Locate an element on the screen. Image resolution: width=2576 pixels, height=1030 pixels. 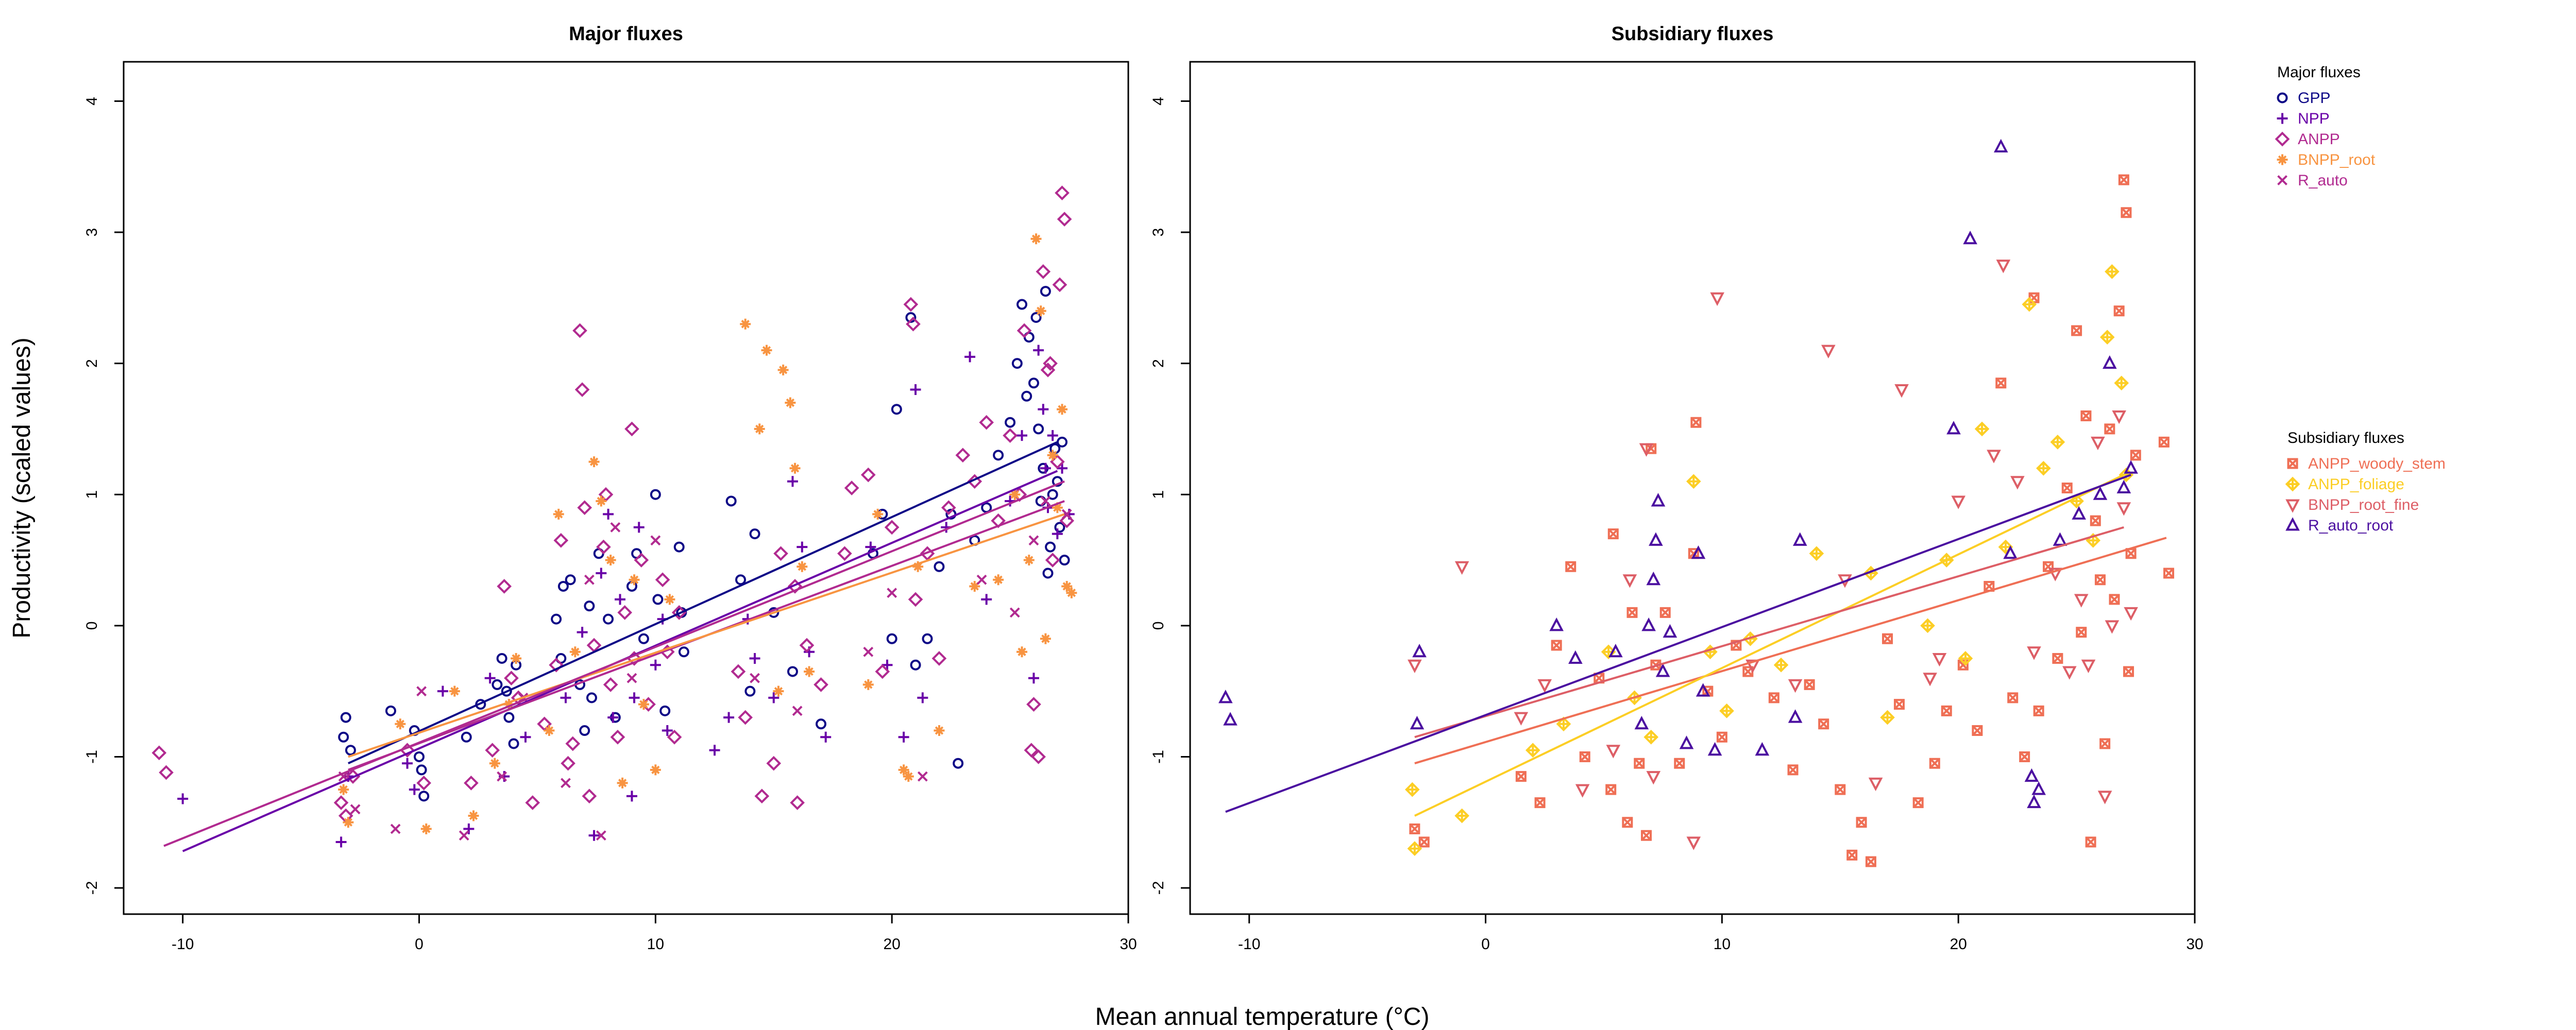
legend-item-gpp: GPP is located at coordinates (2303, 98).